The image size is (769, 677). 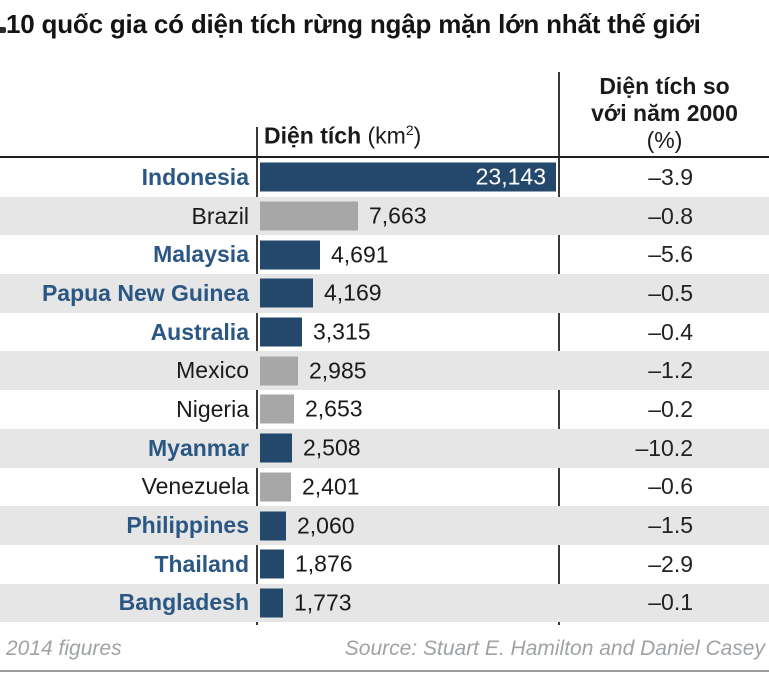 What do you see at coordinates (199, 331) in the screenshot?
I see `country-label: Australia` at bounding box center [199, 331].